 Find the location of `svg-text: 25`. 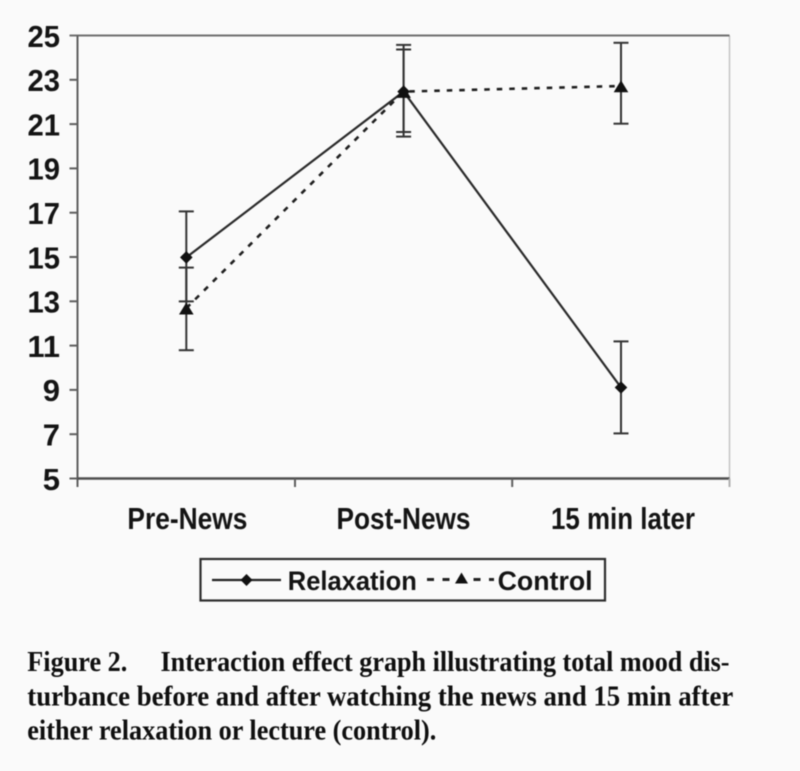

svg-text: 25 is located at coordinates (44, 36).